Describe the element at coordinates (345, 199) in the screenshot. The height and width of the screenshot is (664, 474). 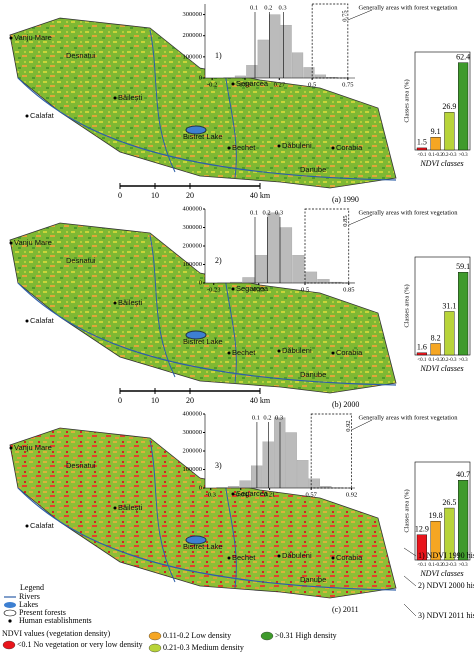
I see `panel-label: (a) 1990` at that location.